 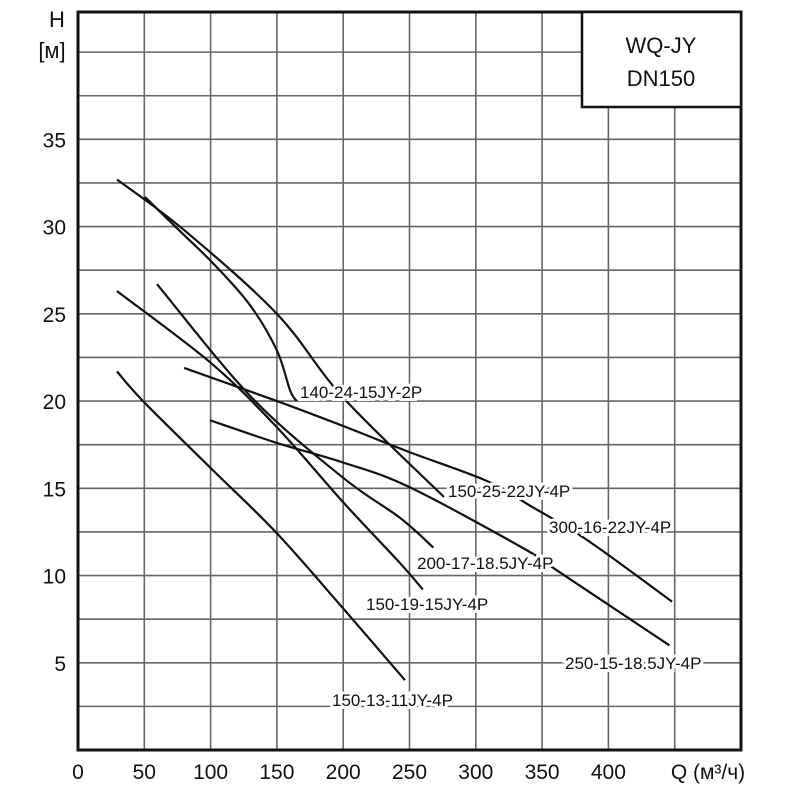 What do you see at coordinates (485, 563) in the screenshot?
I see `series-label: 200-17-18.5JY-4P` at bounding box center [485, 563].